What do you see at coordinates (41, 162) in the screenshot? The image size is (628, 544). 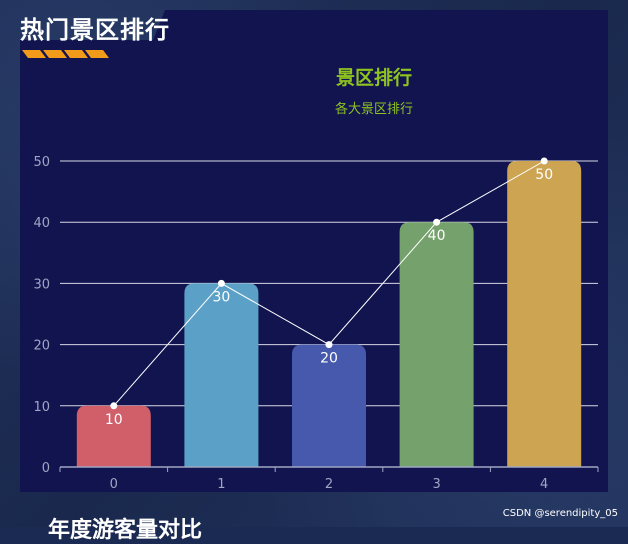 I see `y-tick-label: 50` at bounding box center [41, 162].